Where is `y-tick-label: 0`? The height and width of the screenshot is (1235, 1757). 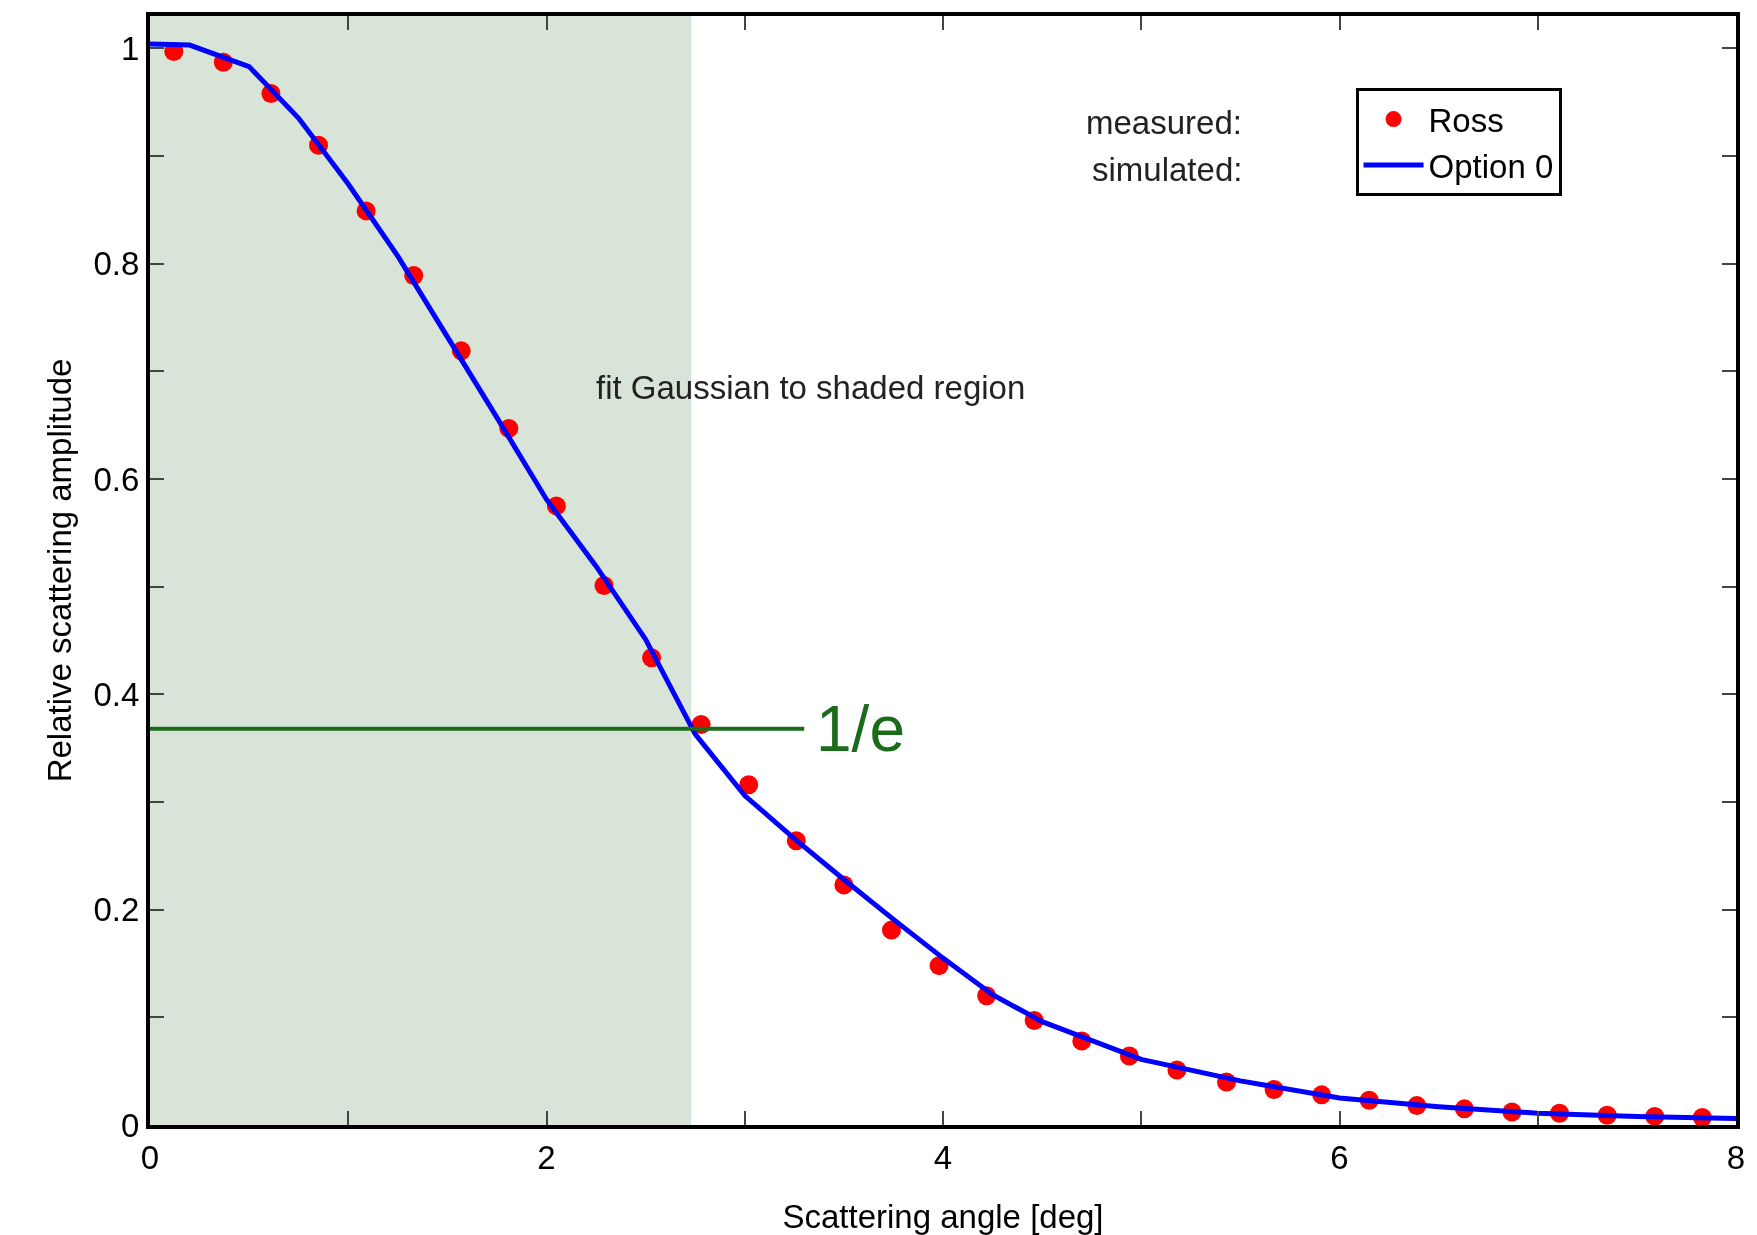
y-tick-label: 0 is located at coordinates (130, 1125).